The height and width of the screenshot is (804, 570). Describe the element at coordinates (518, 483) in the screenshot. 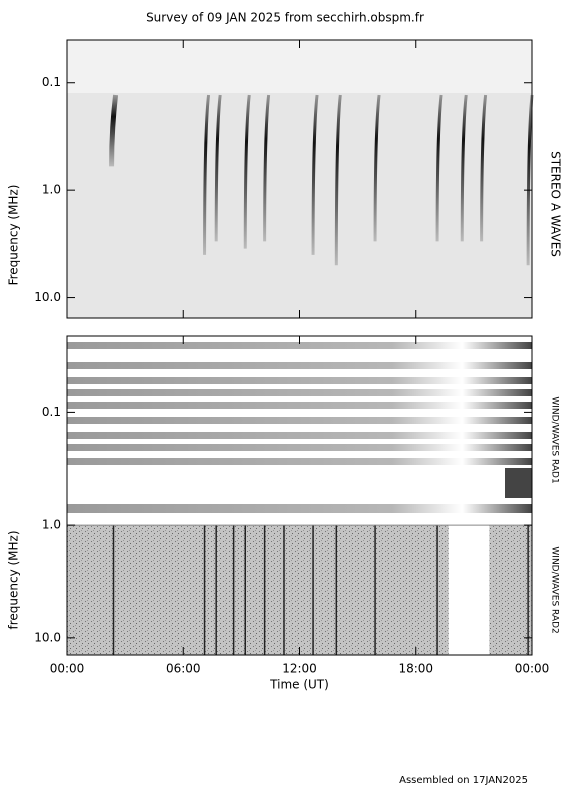

I see `rad1-block` at that location.